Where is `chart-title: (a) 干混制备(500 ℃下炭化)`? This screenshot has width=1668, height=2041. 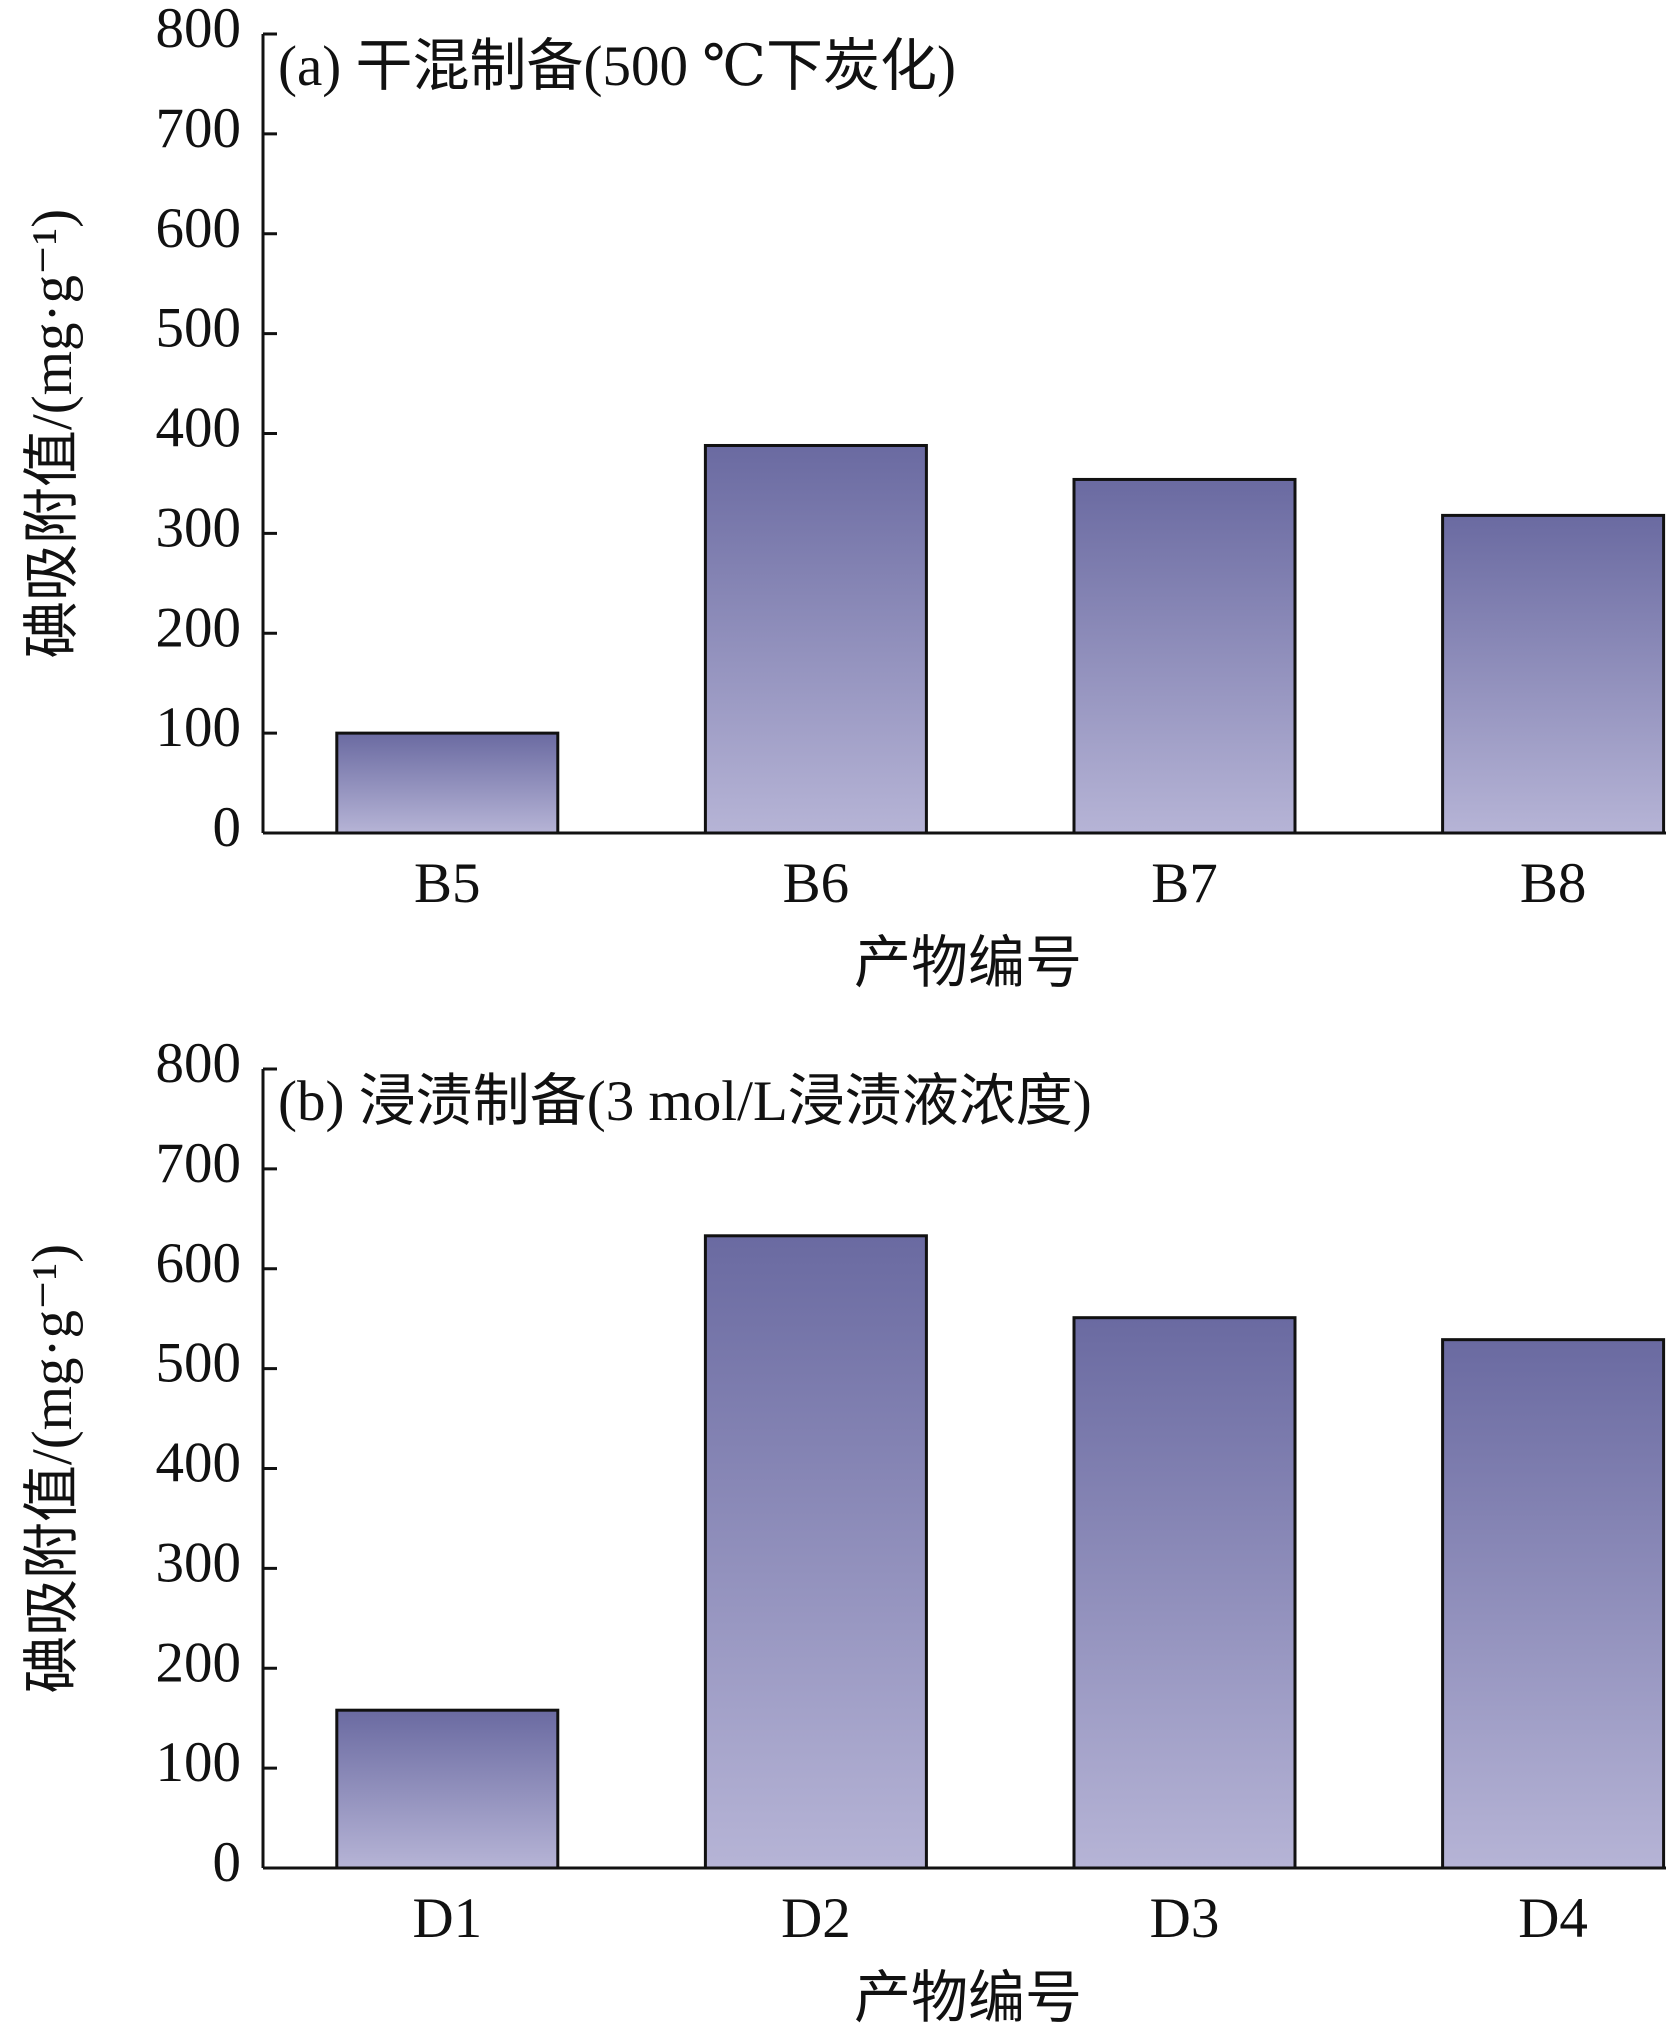
chart-title: (a) 干混制备(500 ℃下炭化) is located at coordinates (617, 66).